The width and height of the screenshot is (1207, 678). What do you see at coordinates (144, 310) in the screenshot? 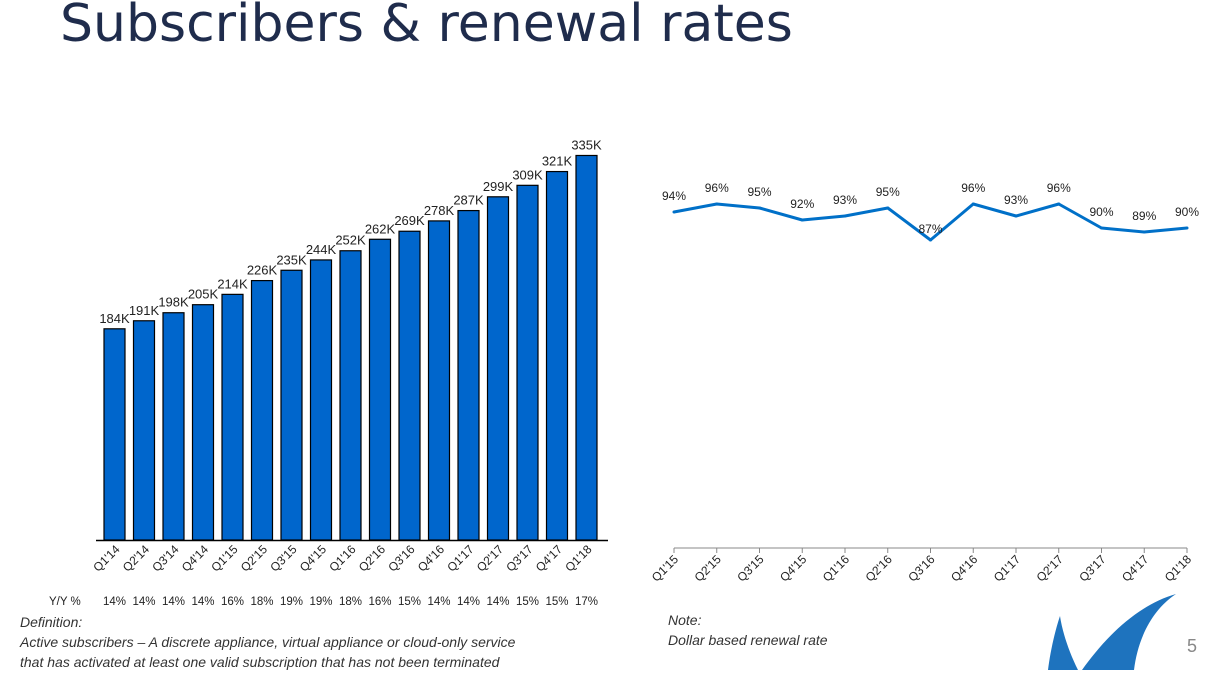
I see `bar-value-label-1: 191K` at bounding box center [144, 310].